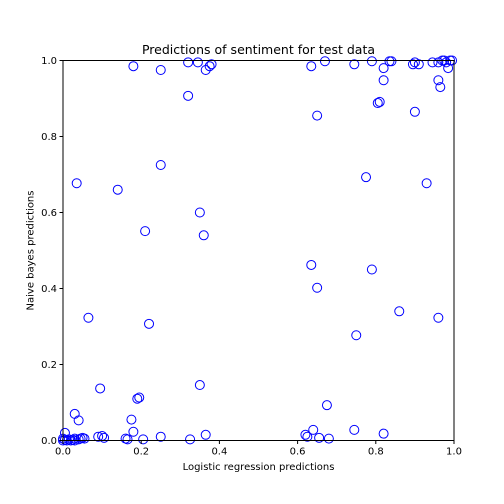  I want to click on y-tick-label: 0.8, so click(49, 137).